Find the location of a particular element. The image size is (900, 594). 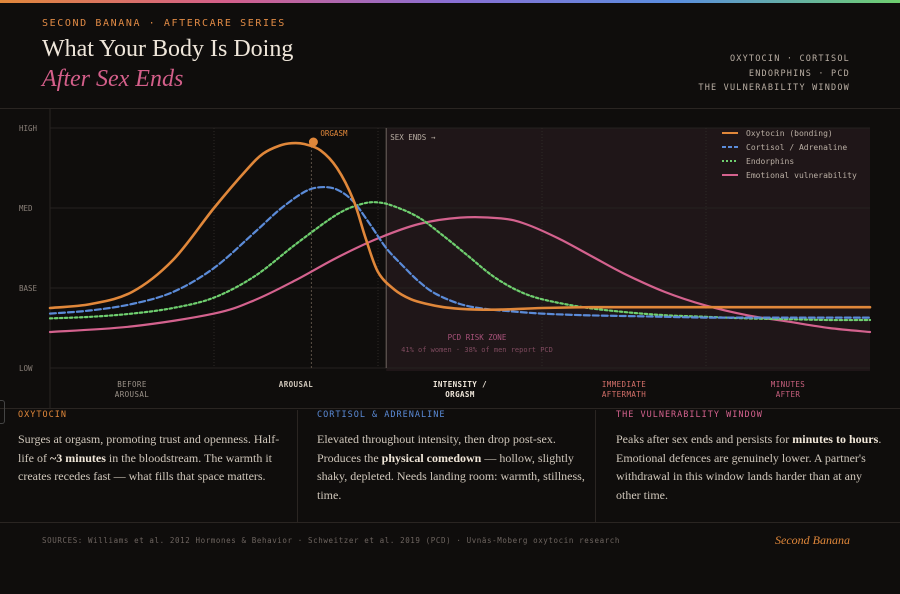

phase-label: IMMEDIATE is located at coordinates (624, 384).